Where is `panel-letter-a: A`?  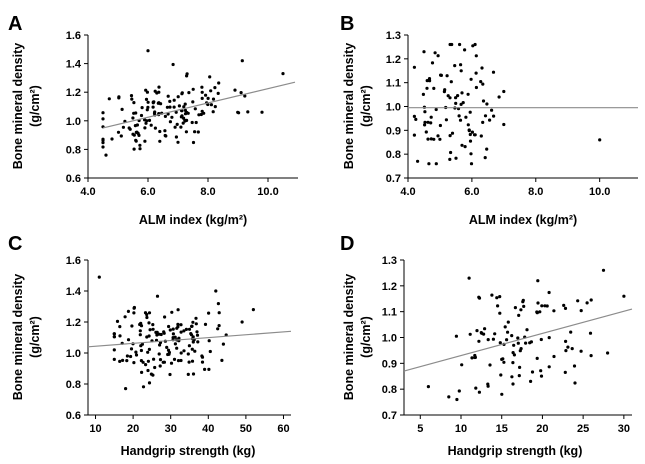
panel-letter-a: A is located at coordinates (15, 24).